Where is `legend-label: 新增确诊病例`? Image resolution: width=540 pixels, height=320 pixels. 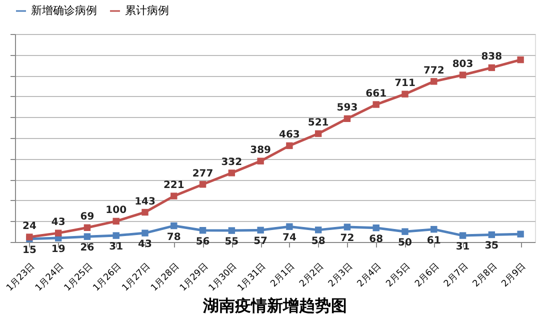 legend-label: 新增确诊病例 is located at coordinates (64, 10).